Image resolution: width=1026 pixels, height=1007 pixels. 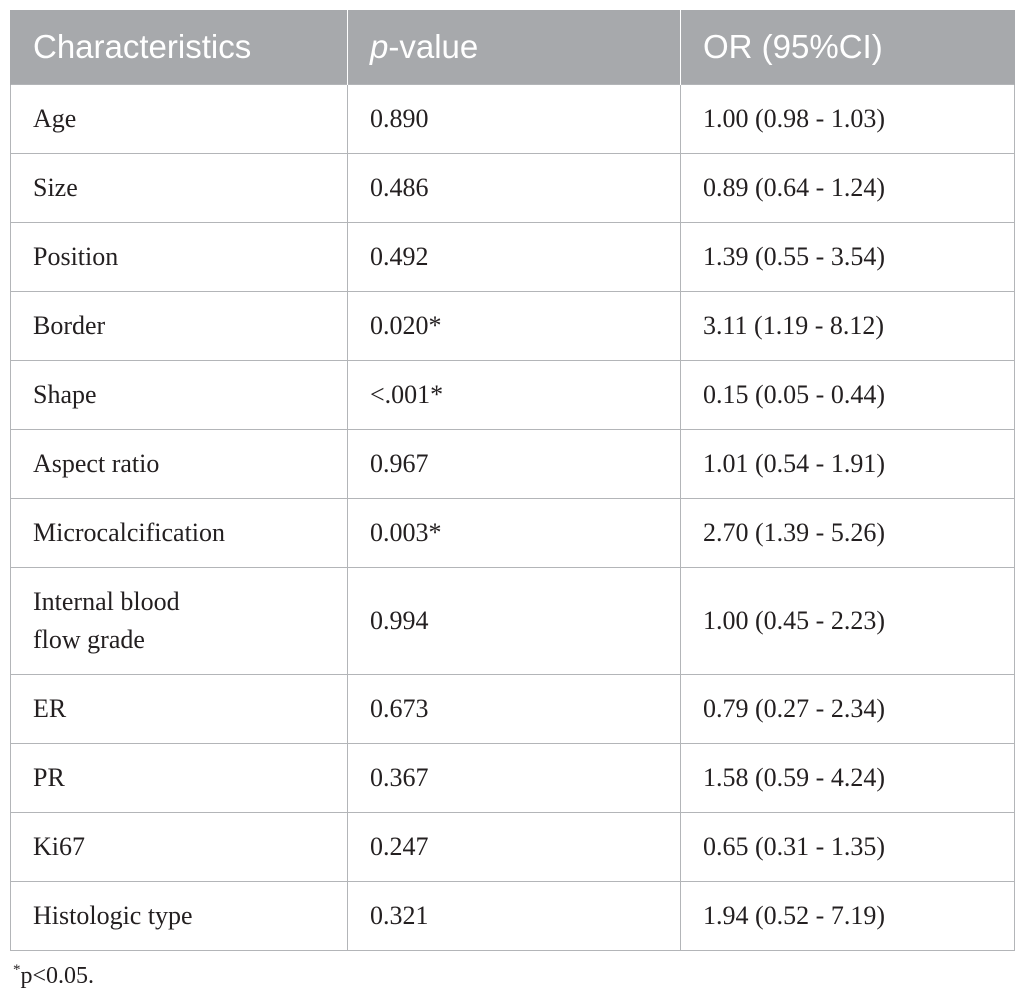 I want to click on cell-or-ci: 1.39 (0.55 - 3.54), so click(x=847, y=257).